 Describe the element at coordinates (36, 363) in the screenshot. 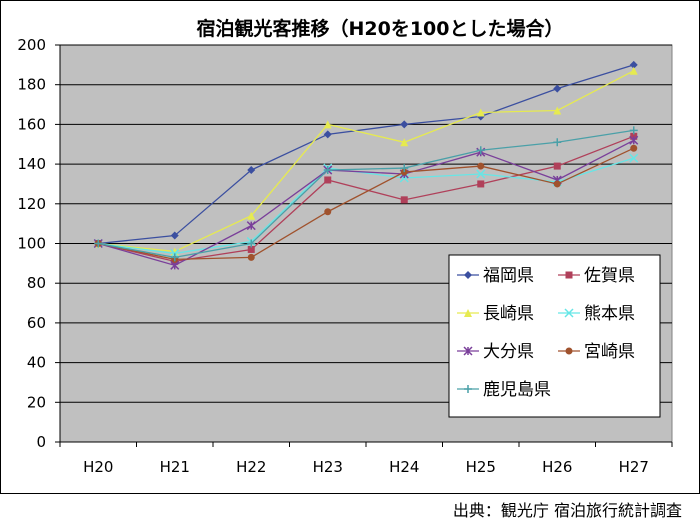

I see `y-tick-label: 40` at that location.